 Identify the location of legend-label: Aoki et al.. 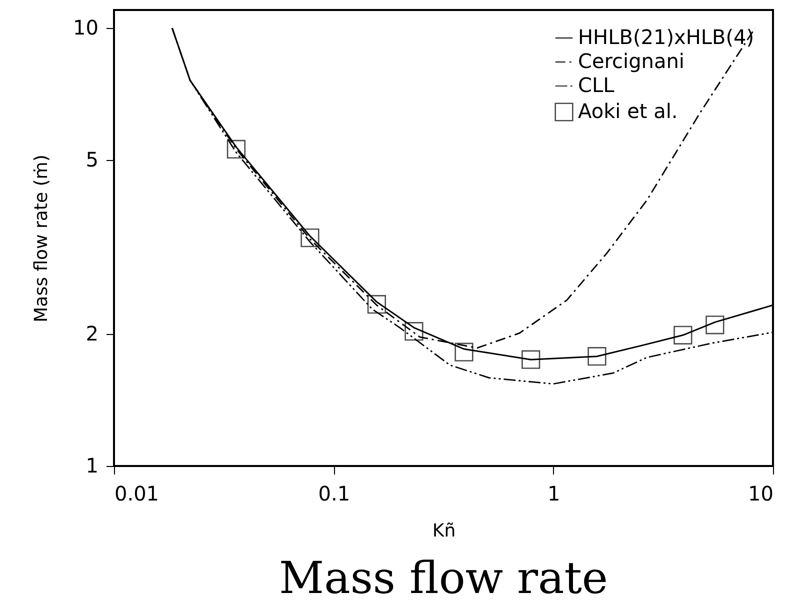
(628, 111).